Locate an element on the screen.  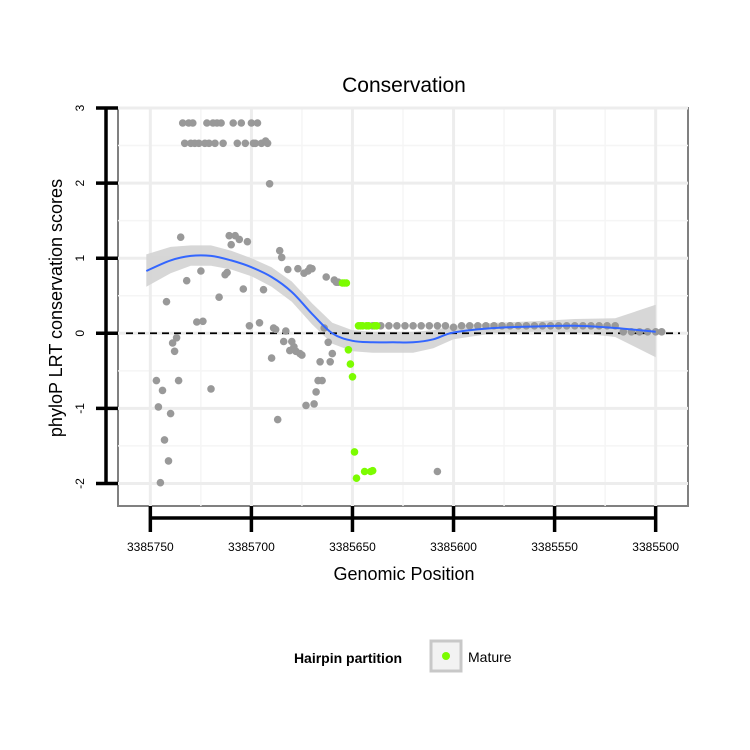
y-tick-label: -1 is located at coordinates (80, 408).